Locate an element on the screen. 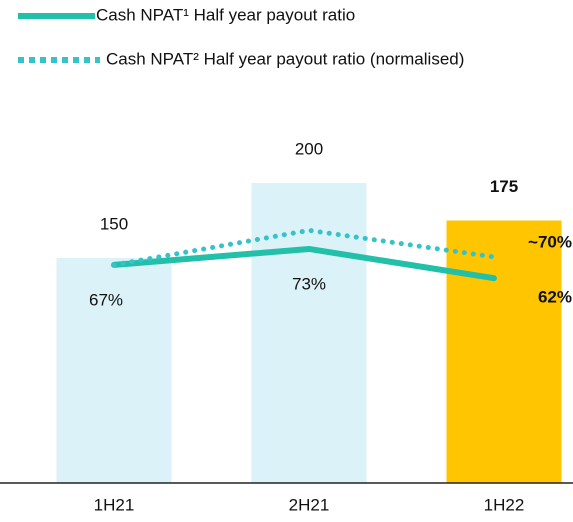 The image size is (573, 522). x-tick-label: 1H22 is located at coordinates (504, 504).